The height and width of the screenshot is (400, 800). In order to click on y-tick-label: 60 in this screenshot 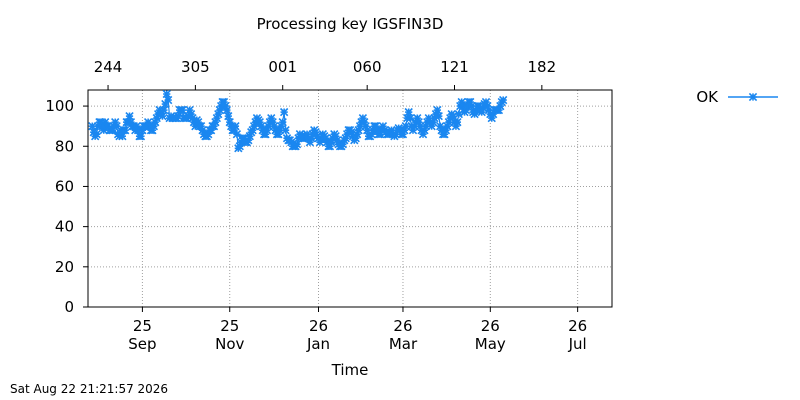, I will do `click(64, 186)`.